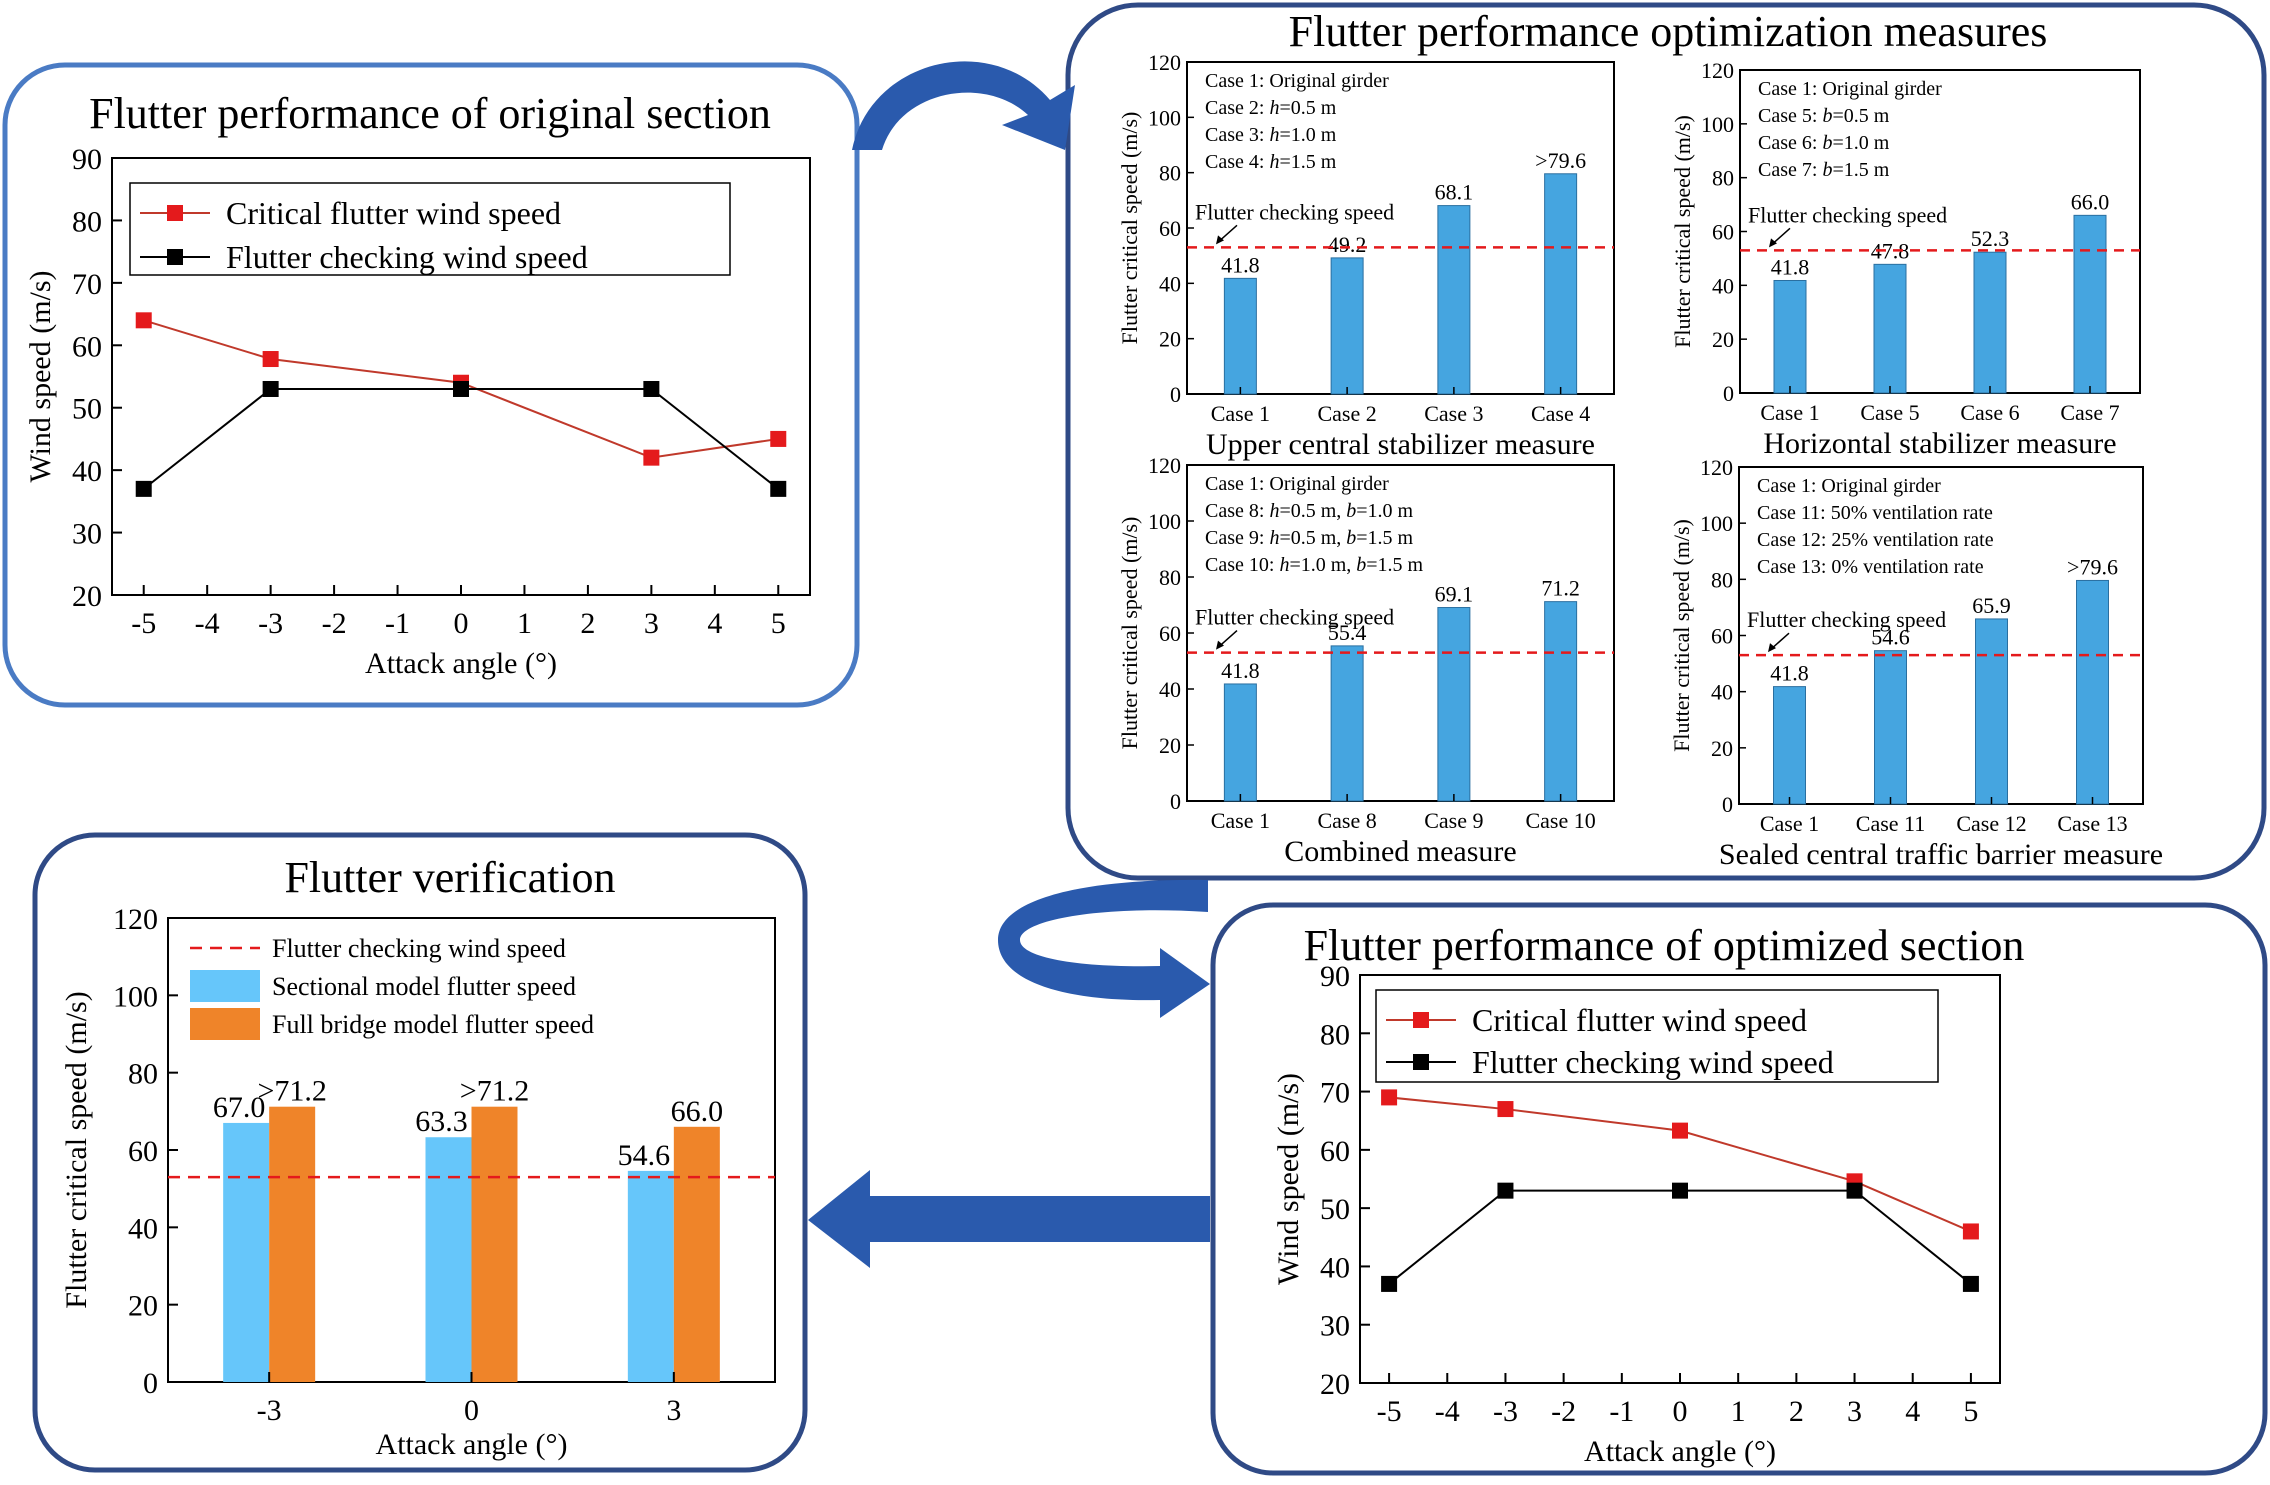 This screenshot has height=1485, width=2270. Describe the element at coordinates (1400, 444) in the screenshot. I see `chart-subtitle: Upper central stabilizer measure` at that location.